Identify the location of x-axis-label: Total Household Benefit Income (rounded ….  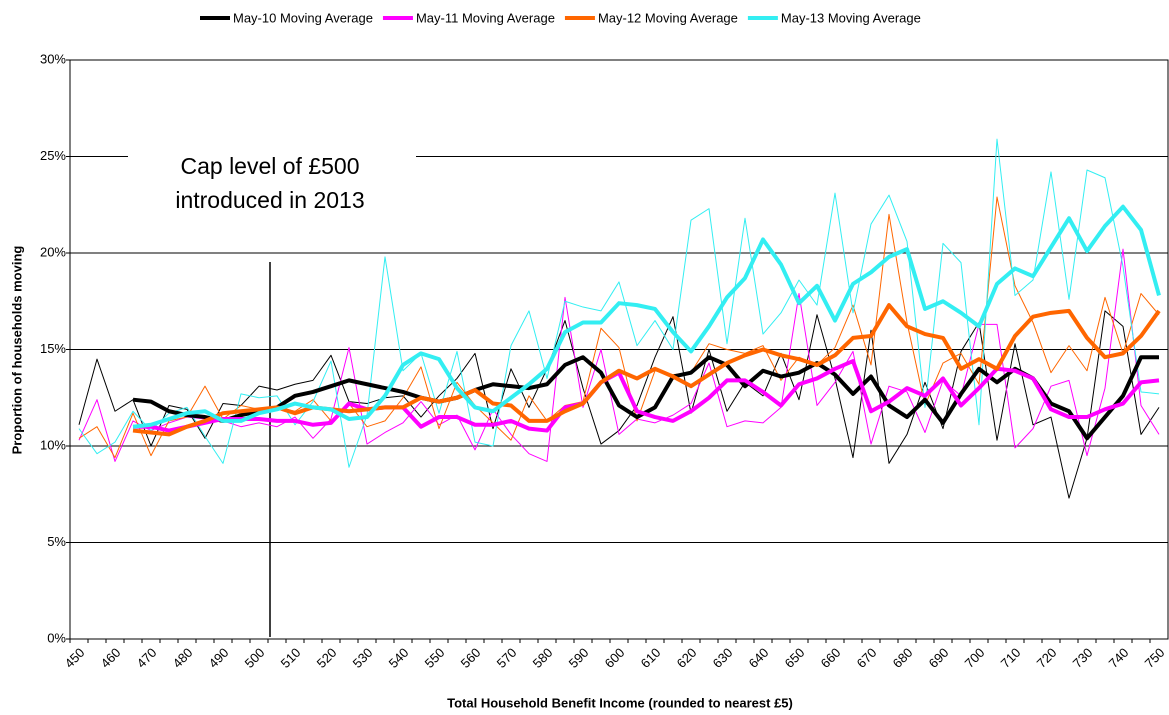
(620, 702).